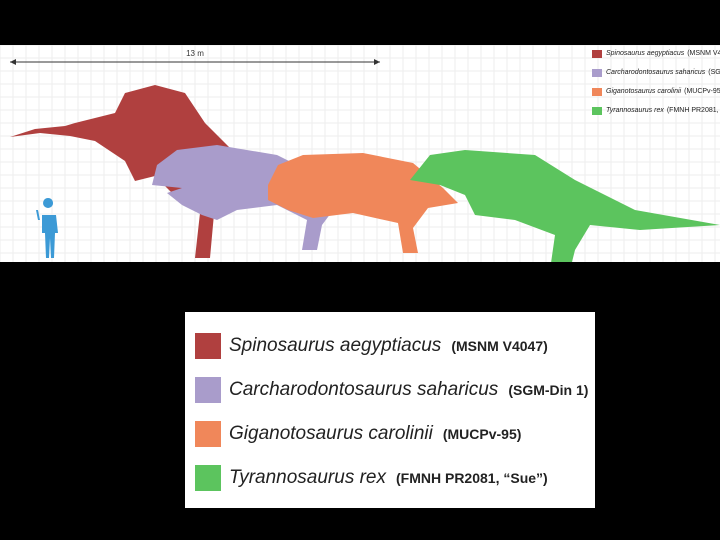 Image resolution: width=720 pixels, height=540 pixels. I want to click on legend-item: Tyrannosaurus rex (FMNH PR2081, “Sue”), so click(390, 478).